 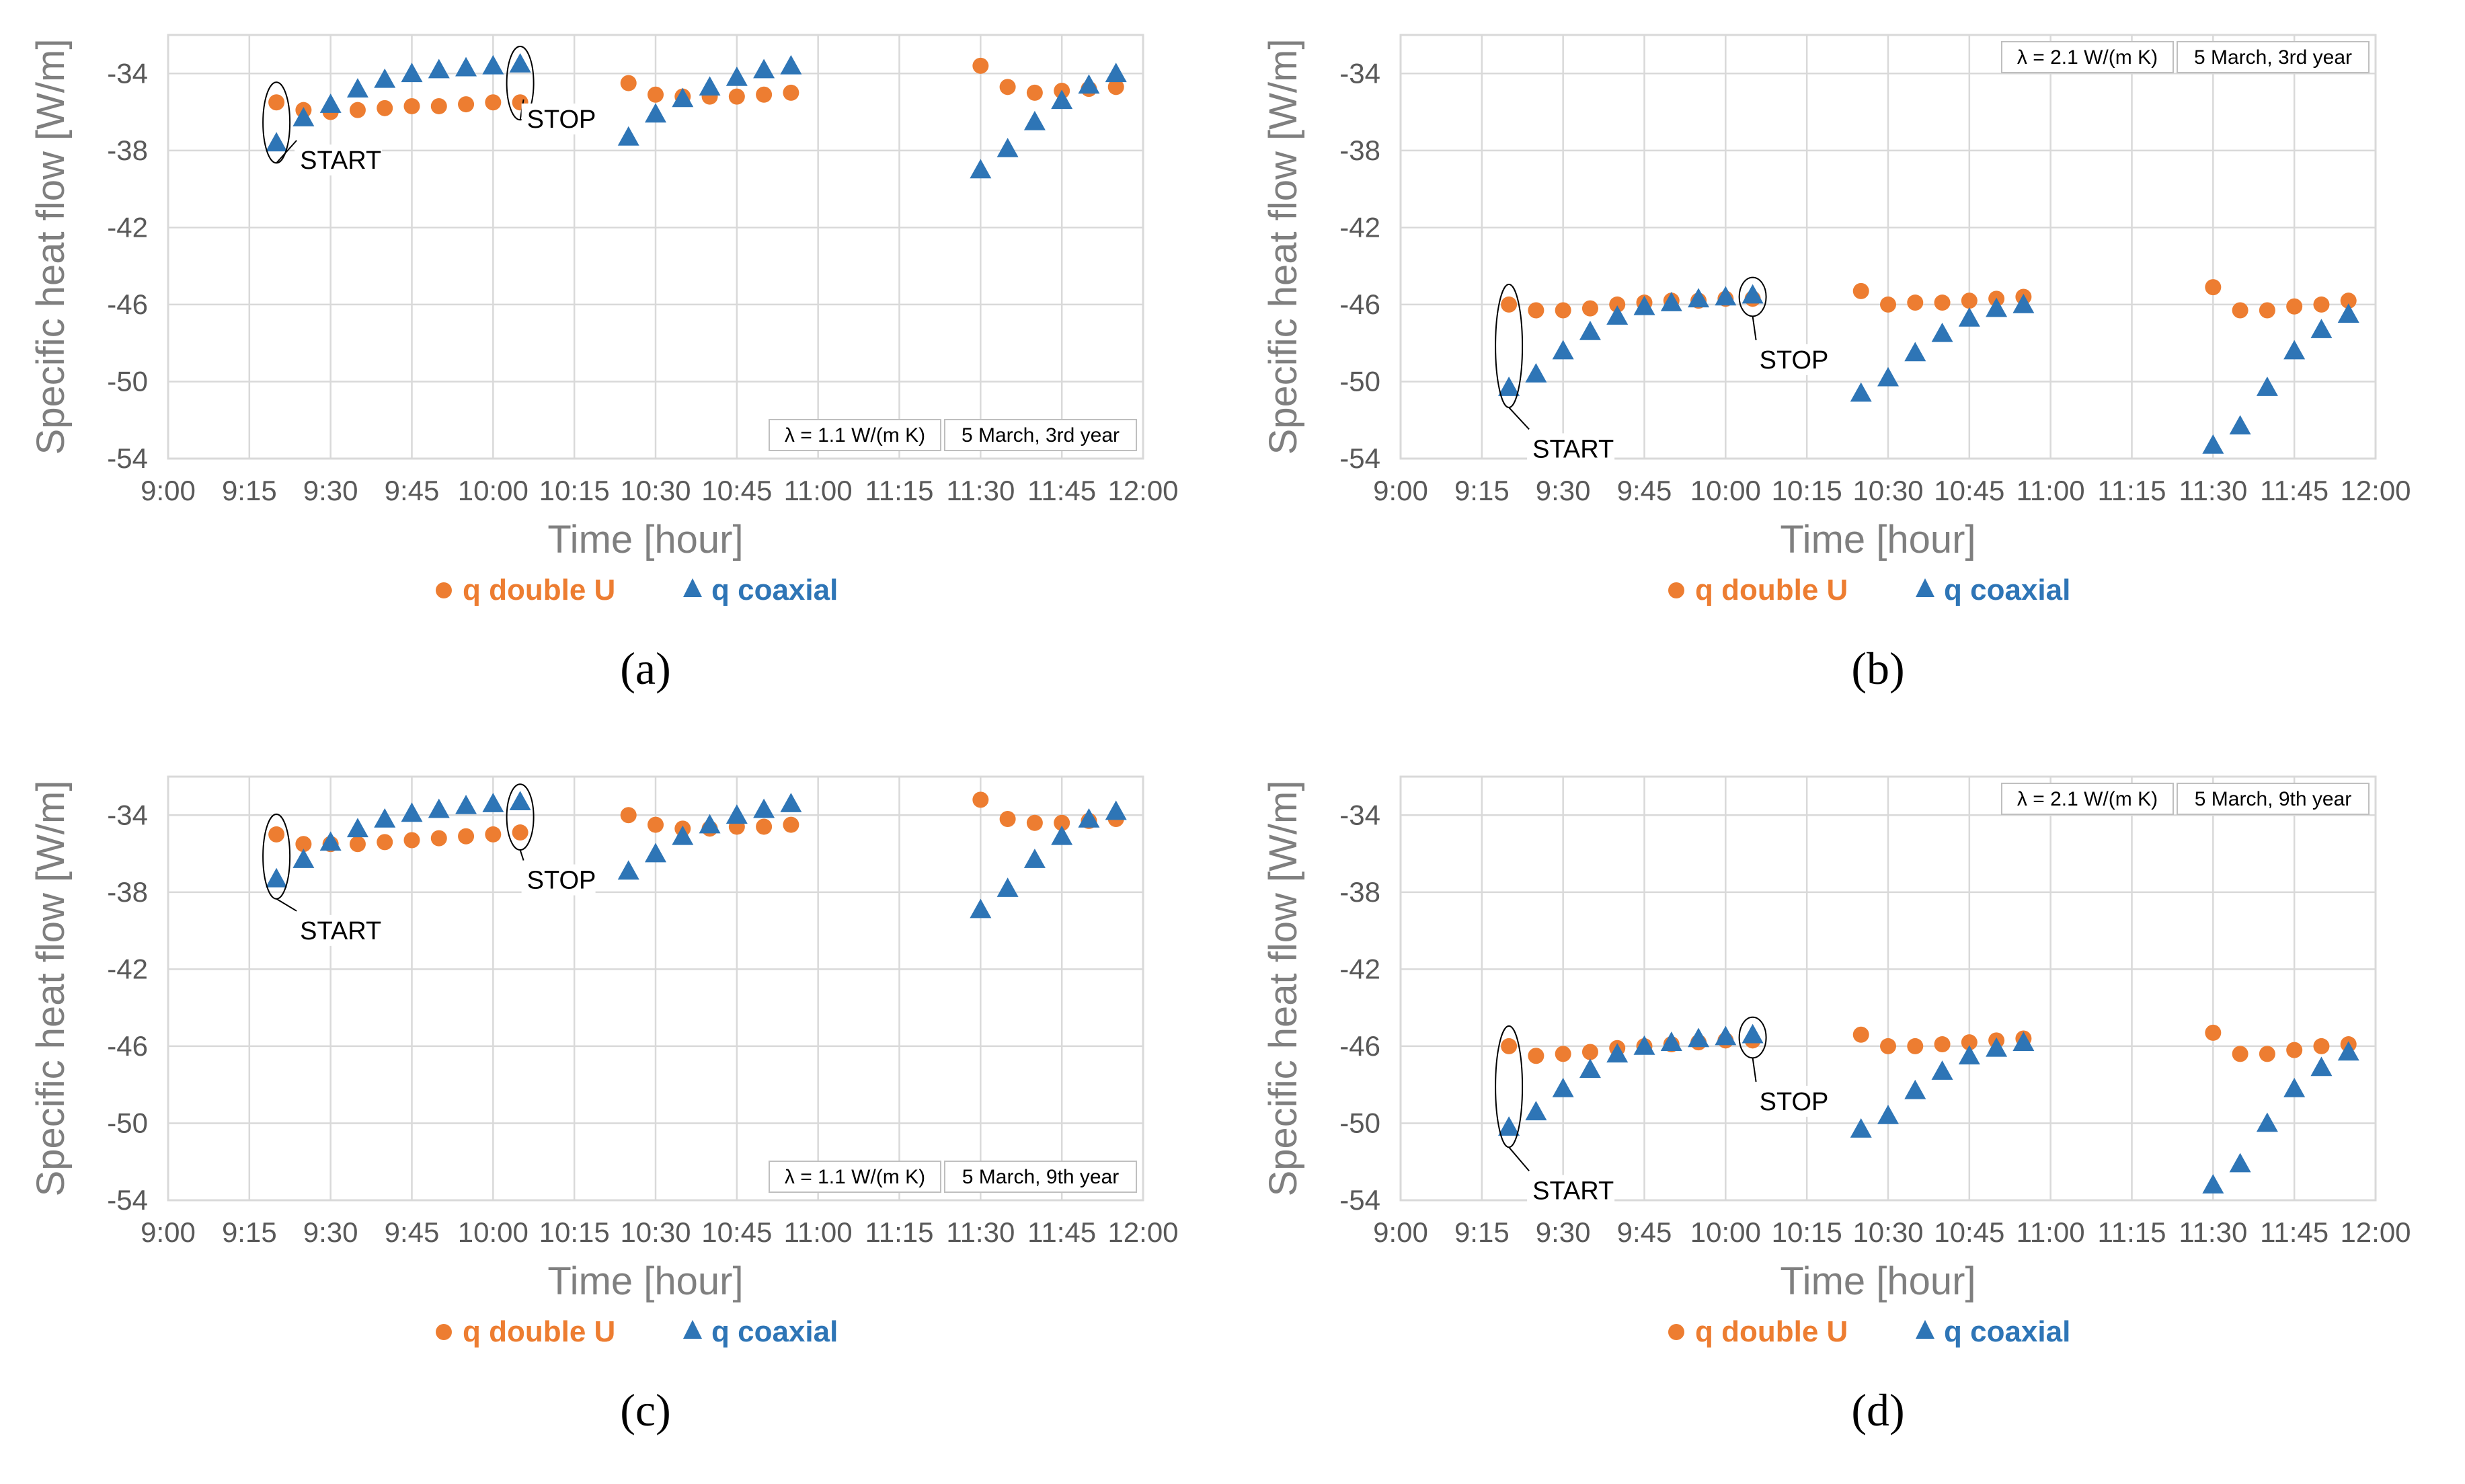 I want to click on stop-label: STOP, so click(x=1794, y=360).